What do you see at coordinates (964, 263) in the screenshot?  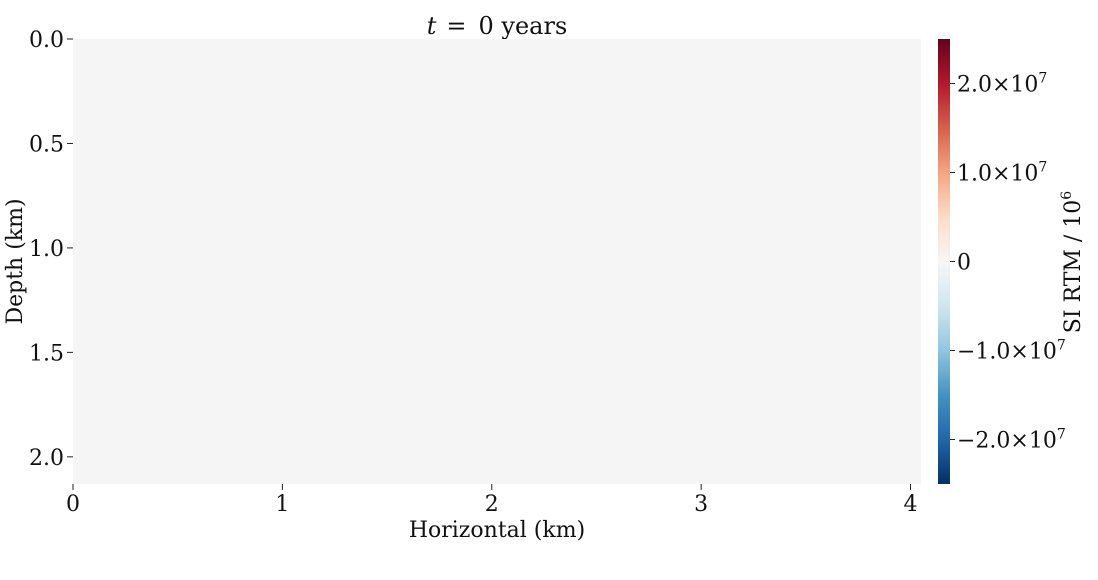 I see `colorbar-tick-label: 0` at bounding box center [964, 263].